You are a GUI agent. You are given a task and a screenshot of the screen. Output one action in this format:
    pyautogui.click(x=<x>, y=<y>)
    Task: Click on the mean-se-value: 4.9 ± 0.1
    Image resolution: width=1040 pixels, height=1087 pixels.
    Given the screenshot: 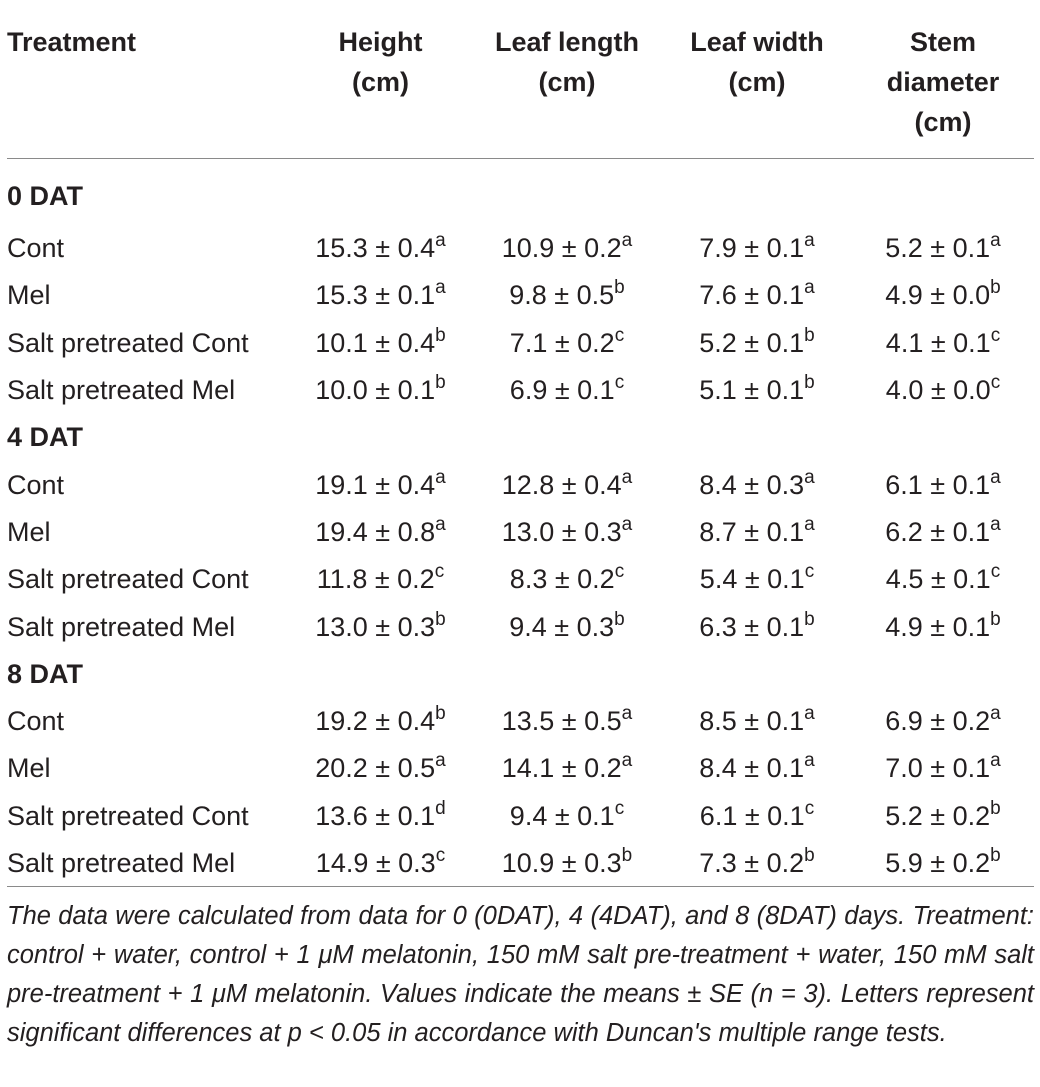 What is the action you would take?
    pyautogui.click(x=938, y=626)
    